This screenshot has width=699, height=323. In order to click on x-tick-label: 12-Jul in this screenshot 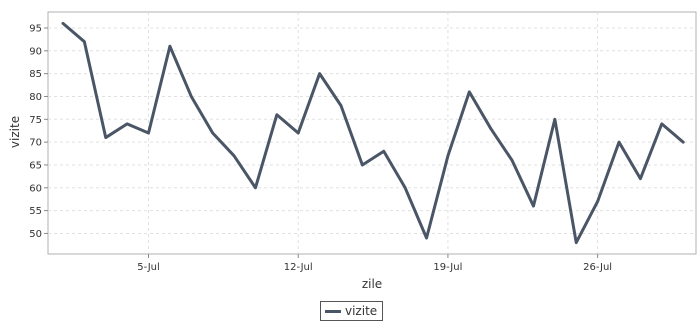, I will do `click(298, 267)`.